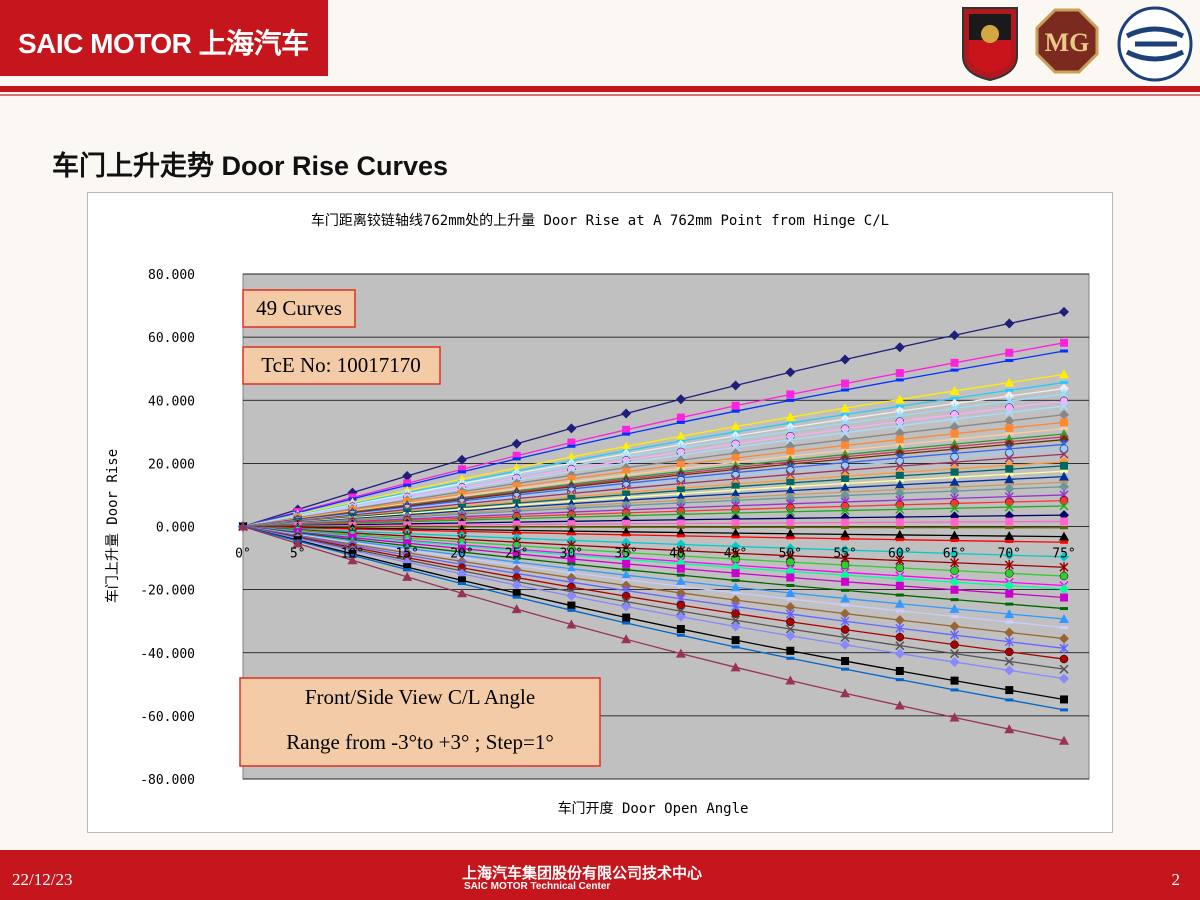 This screenshot has width=1200, height=900. I want to click on x-tick-label: 50°, so click(790, 554).